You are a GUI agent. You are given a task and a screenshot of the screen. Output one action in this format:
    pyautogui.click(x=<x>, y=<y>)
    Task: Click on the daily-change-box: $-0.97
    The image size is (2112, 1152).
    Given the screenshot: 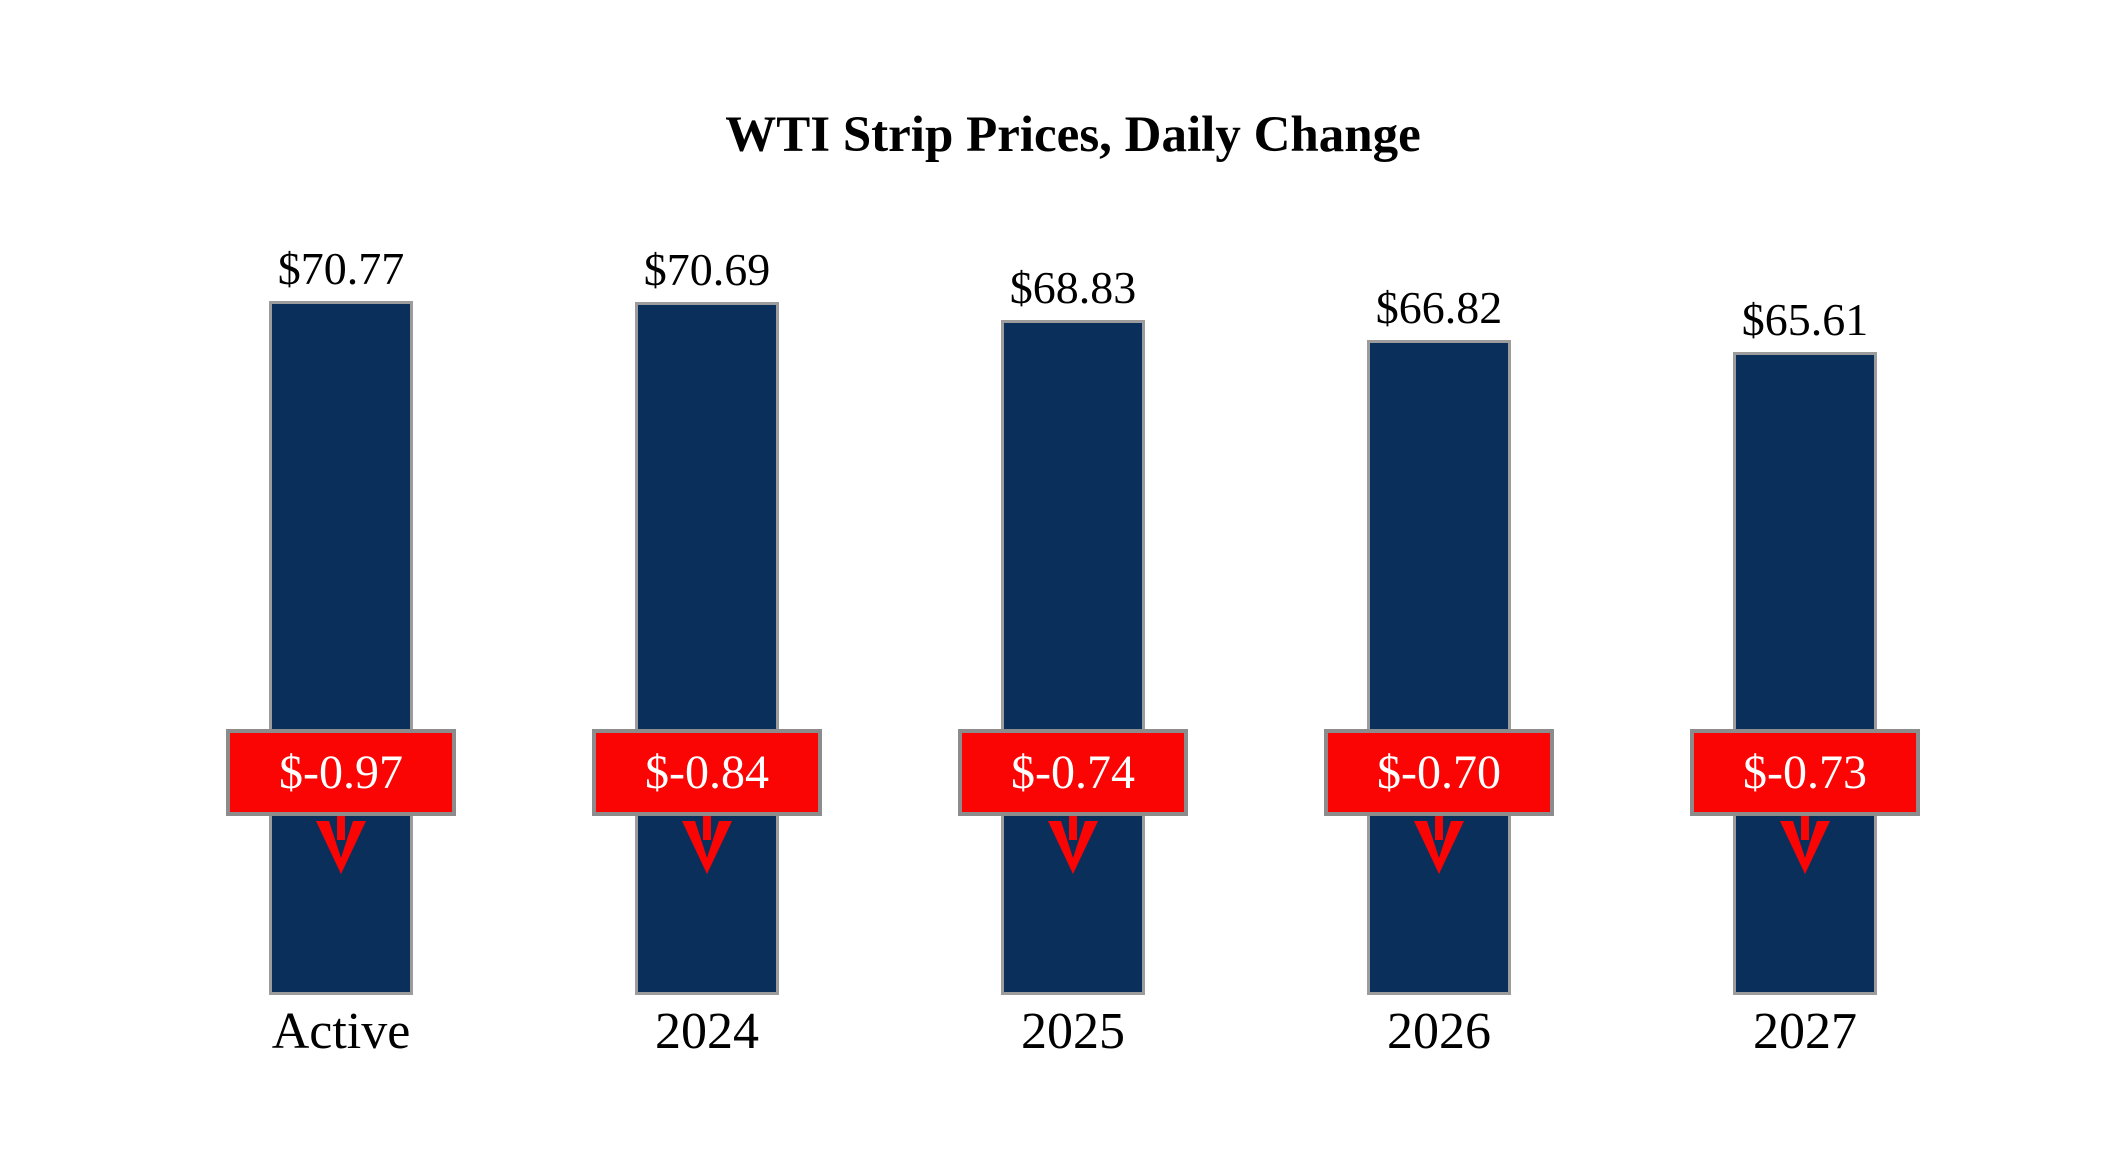 What is the action you would take?
    pyautogui.click(x=341, y=772)
    